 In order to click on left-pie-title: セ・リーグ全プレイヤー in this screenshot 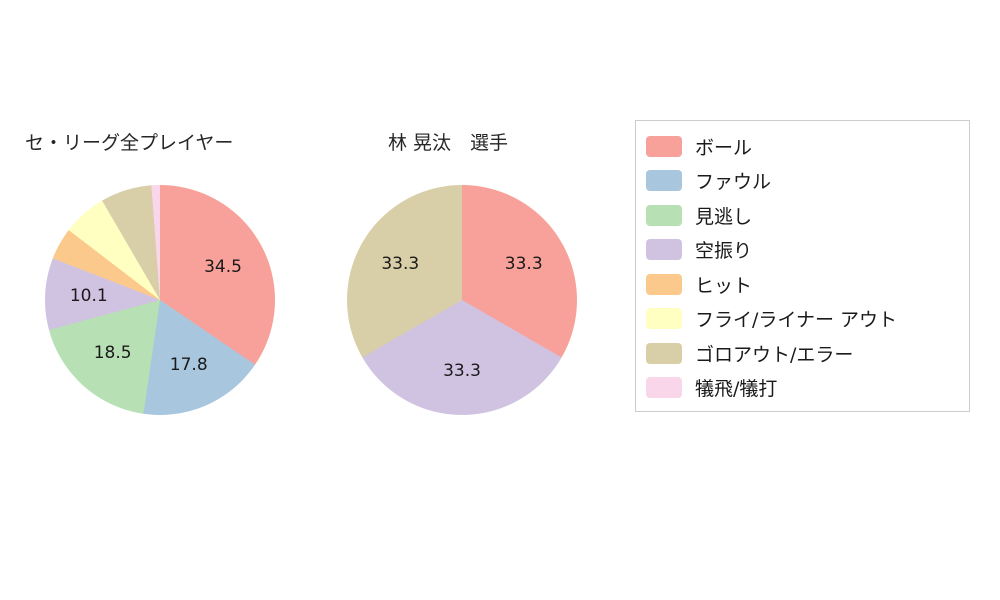, I will do `click(129, 143)`.